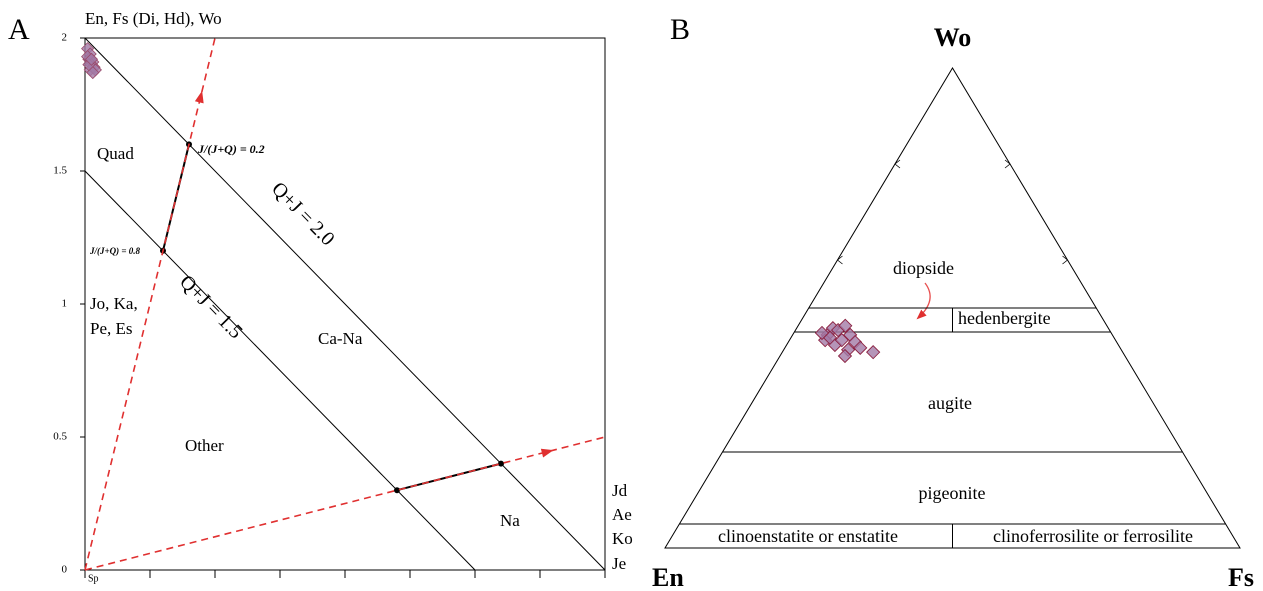  I want to click on annotation: Sp, so click(93, 578).